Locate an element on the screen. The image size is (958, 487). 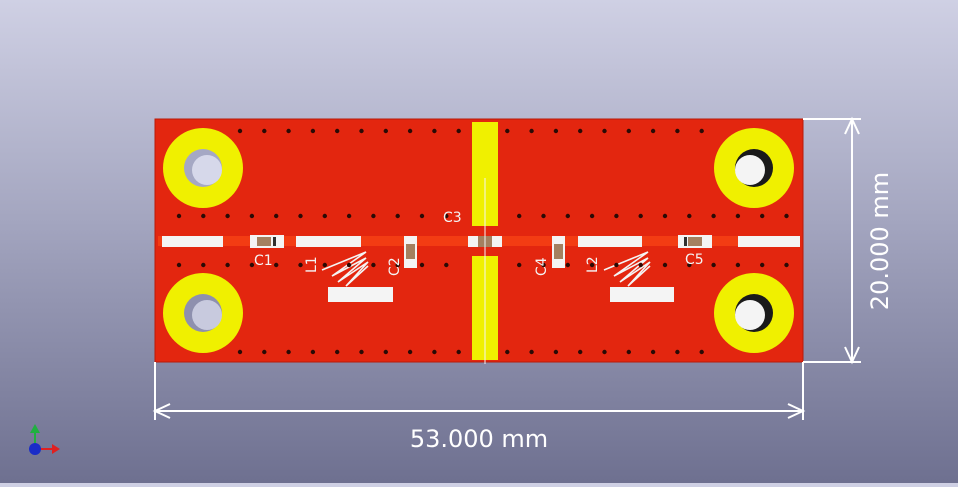
mounting-hole-bottom-left is located at coordinates (203, 313).